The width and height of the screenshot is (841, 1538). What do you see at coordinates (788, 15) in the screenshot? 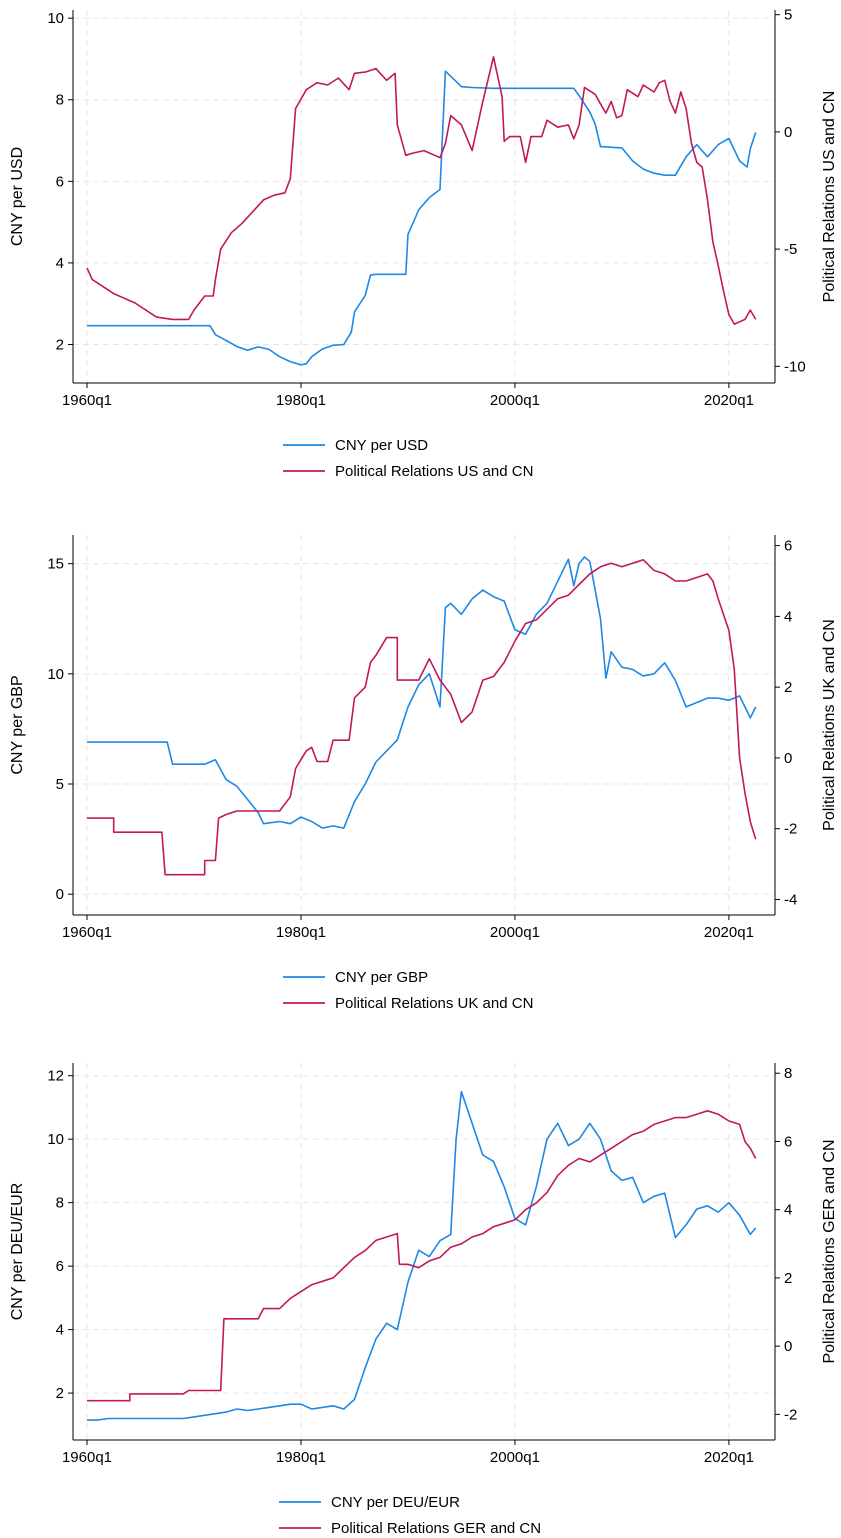
I see `y-tick-label-right: 5` at bounding box center [788, 15].